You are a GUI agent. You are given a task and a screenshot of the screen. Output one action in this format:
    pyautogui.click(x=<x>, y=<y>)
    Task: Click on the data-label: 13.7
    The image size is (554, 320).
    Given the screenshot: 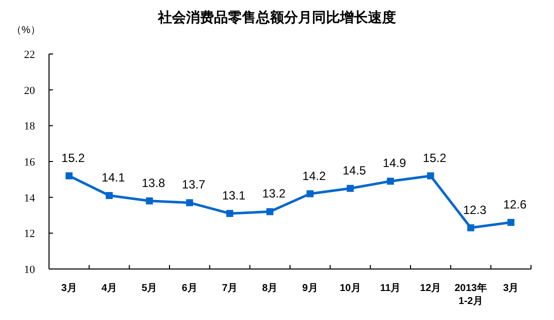 What is the action you would take?
    pyautogui.click(x=194, y=185)
    